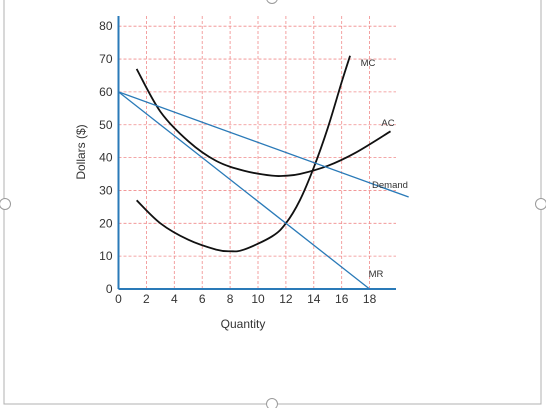 This screenshot has width=546, height=413. Describe the element at coordinates (230, 299) in the screenshot. I see `x-tick-label: 8` at that location.